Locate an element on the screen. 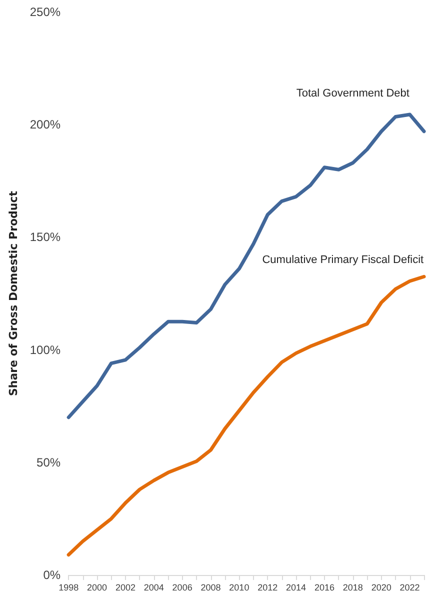  y-tick-label: 250% is located at coordinates (45, 12).